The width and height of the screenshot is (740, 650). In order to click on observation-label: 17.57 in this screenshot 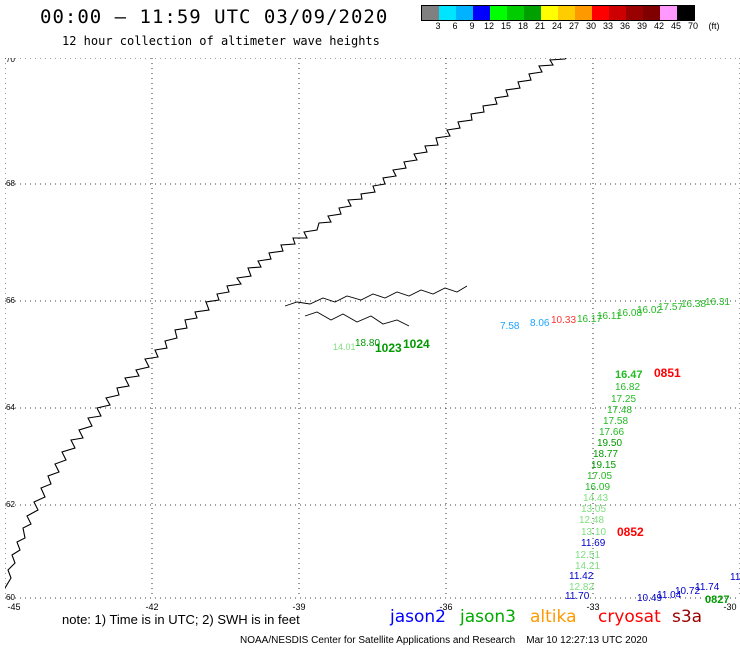, I will do `click(670, 307)`.